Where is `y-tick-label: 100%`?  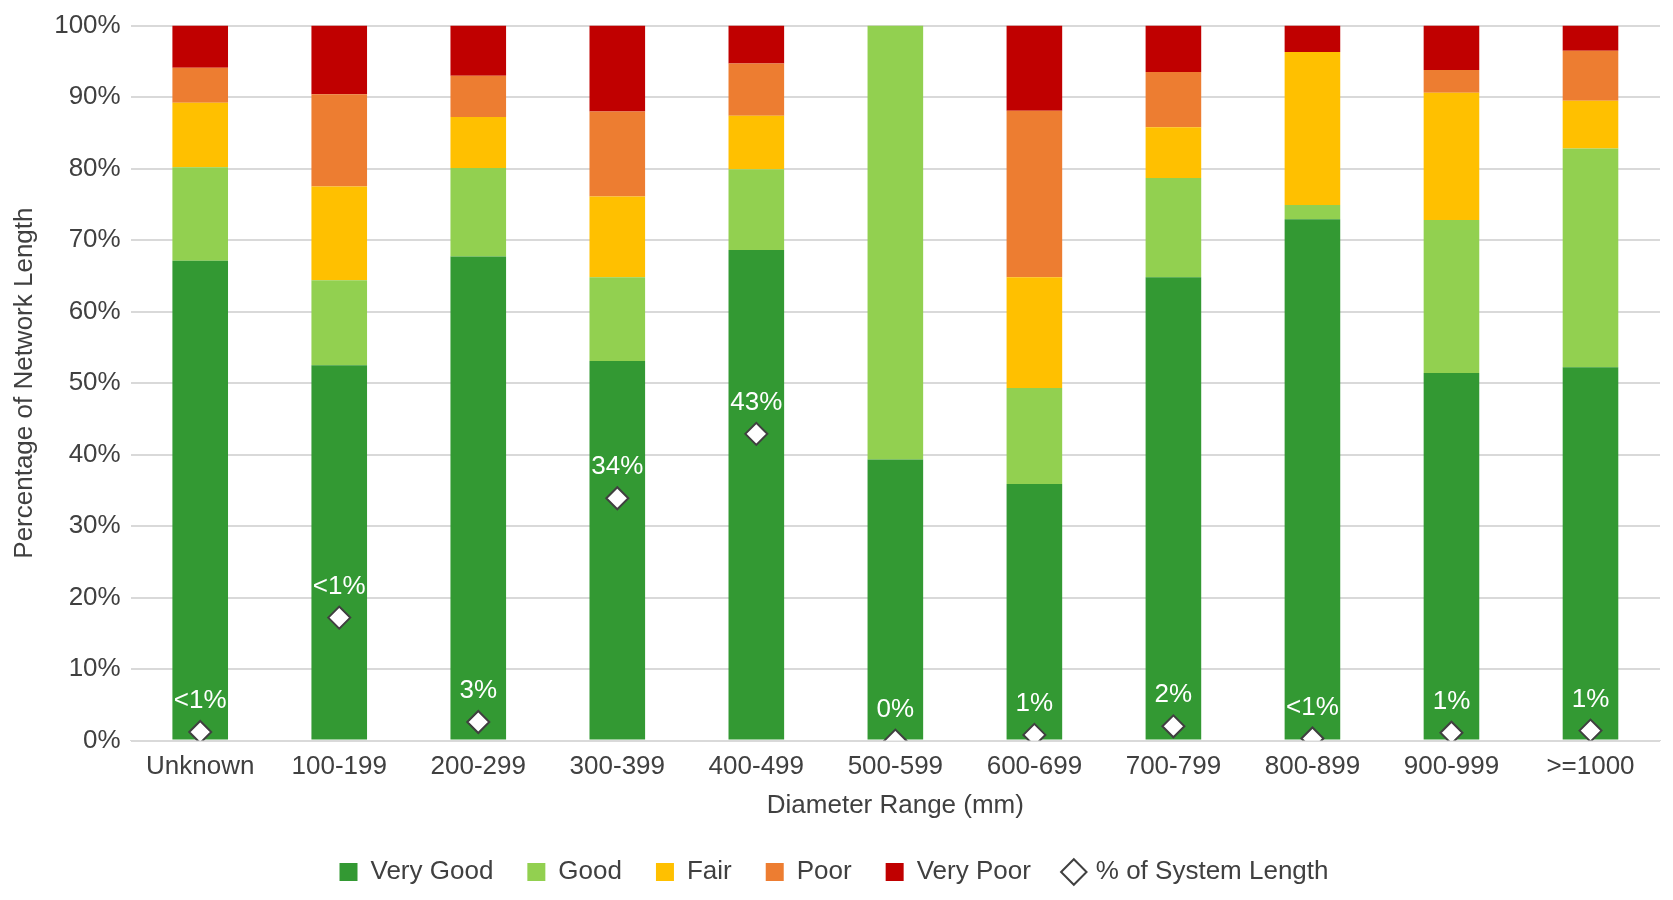
y-tick-label: 100% is located at coordinates (87, 23).